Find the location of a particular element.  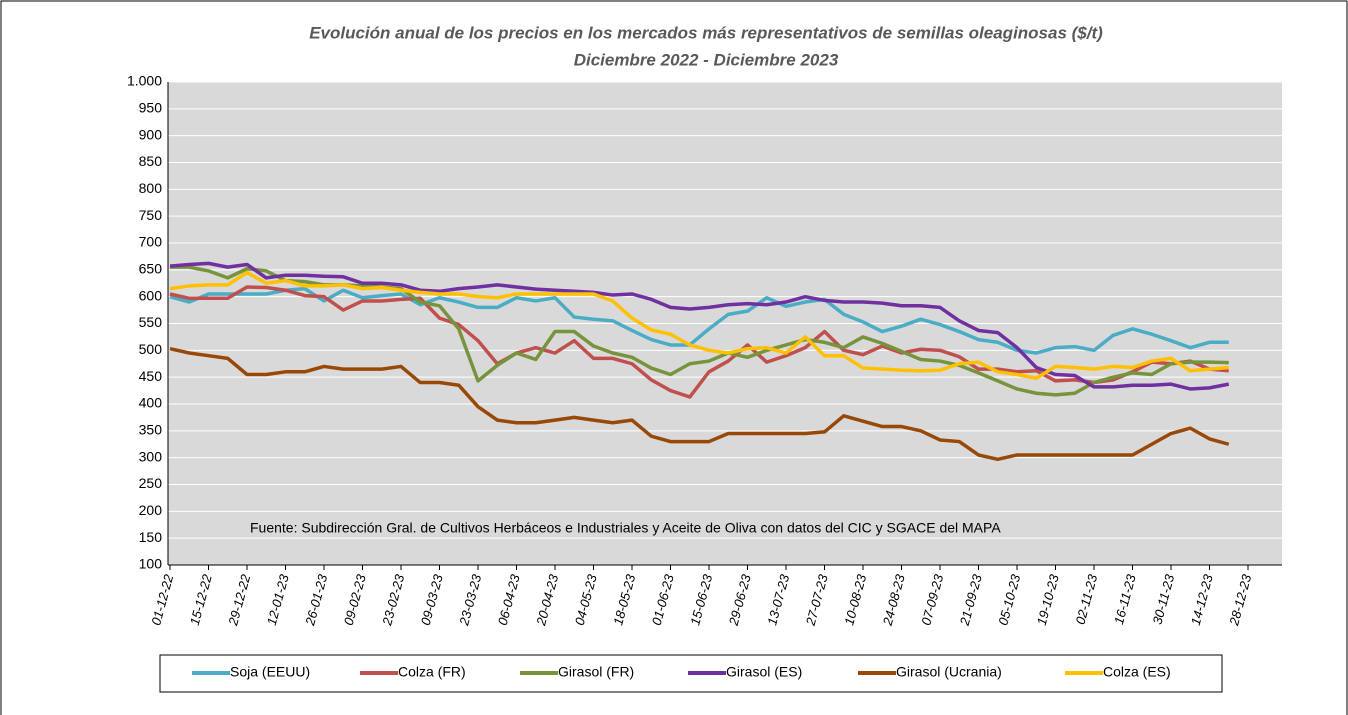

y-tick-label: 600 is located at coordinates (151, 295).